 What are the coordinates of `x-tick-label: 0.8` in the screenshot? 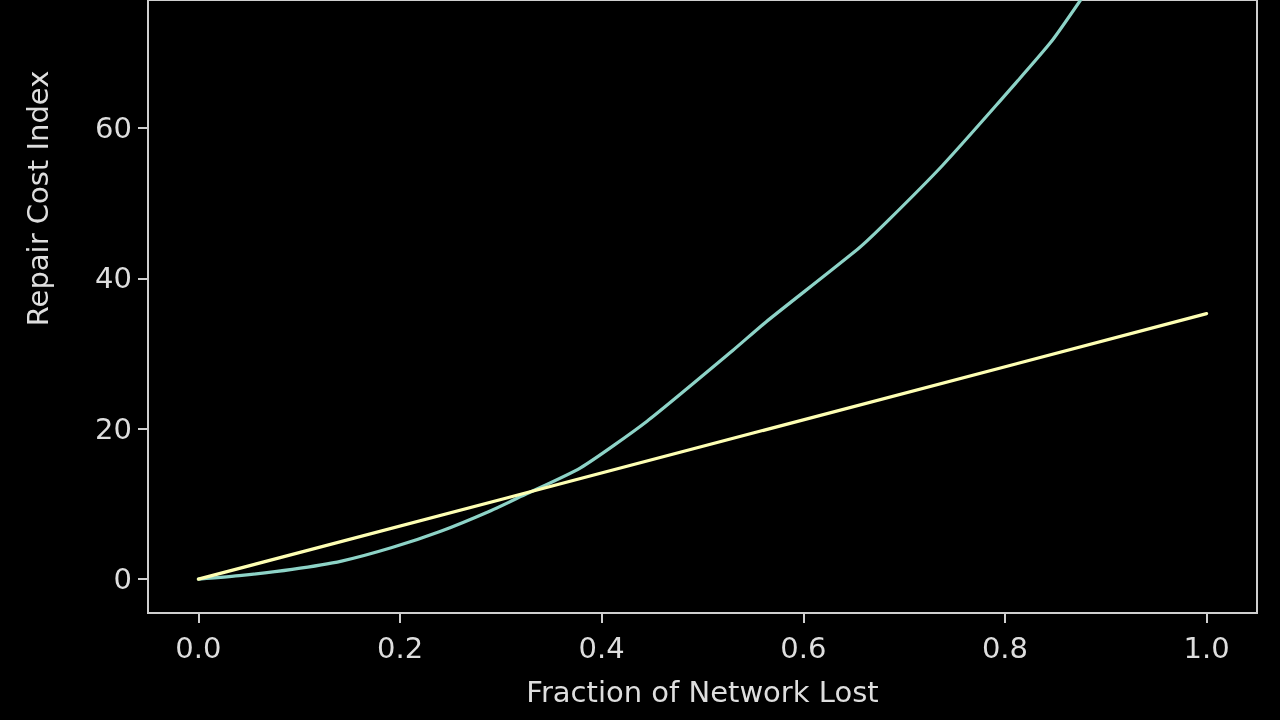 It's located at (1005, 647).